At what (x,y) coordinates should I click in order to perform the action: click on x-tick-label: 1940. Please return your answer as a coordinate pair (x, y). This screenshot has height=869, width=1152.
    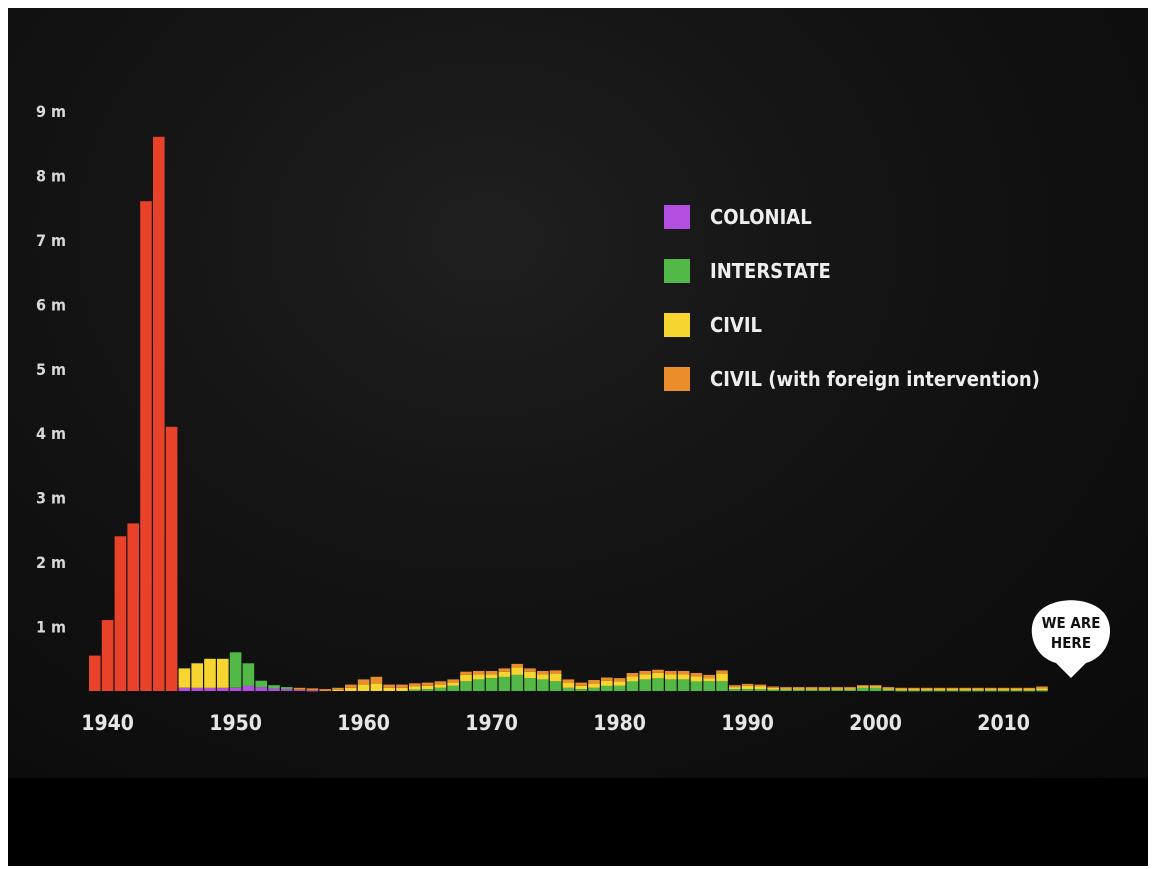
    Looking at the image, I should click on (107, 723).